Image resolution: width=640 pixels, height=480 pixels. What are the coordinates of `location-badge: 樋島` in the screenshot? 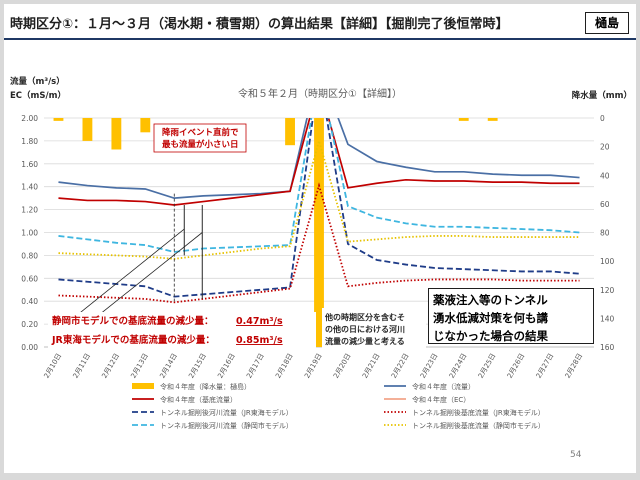 It's located at (607, 23).